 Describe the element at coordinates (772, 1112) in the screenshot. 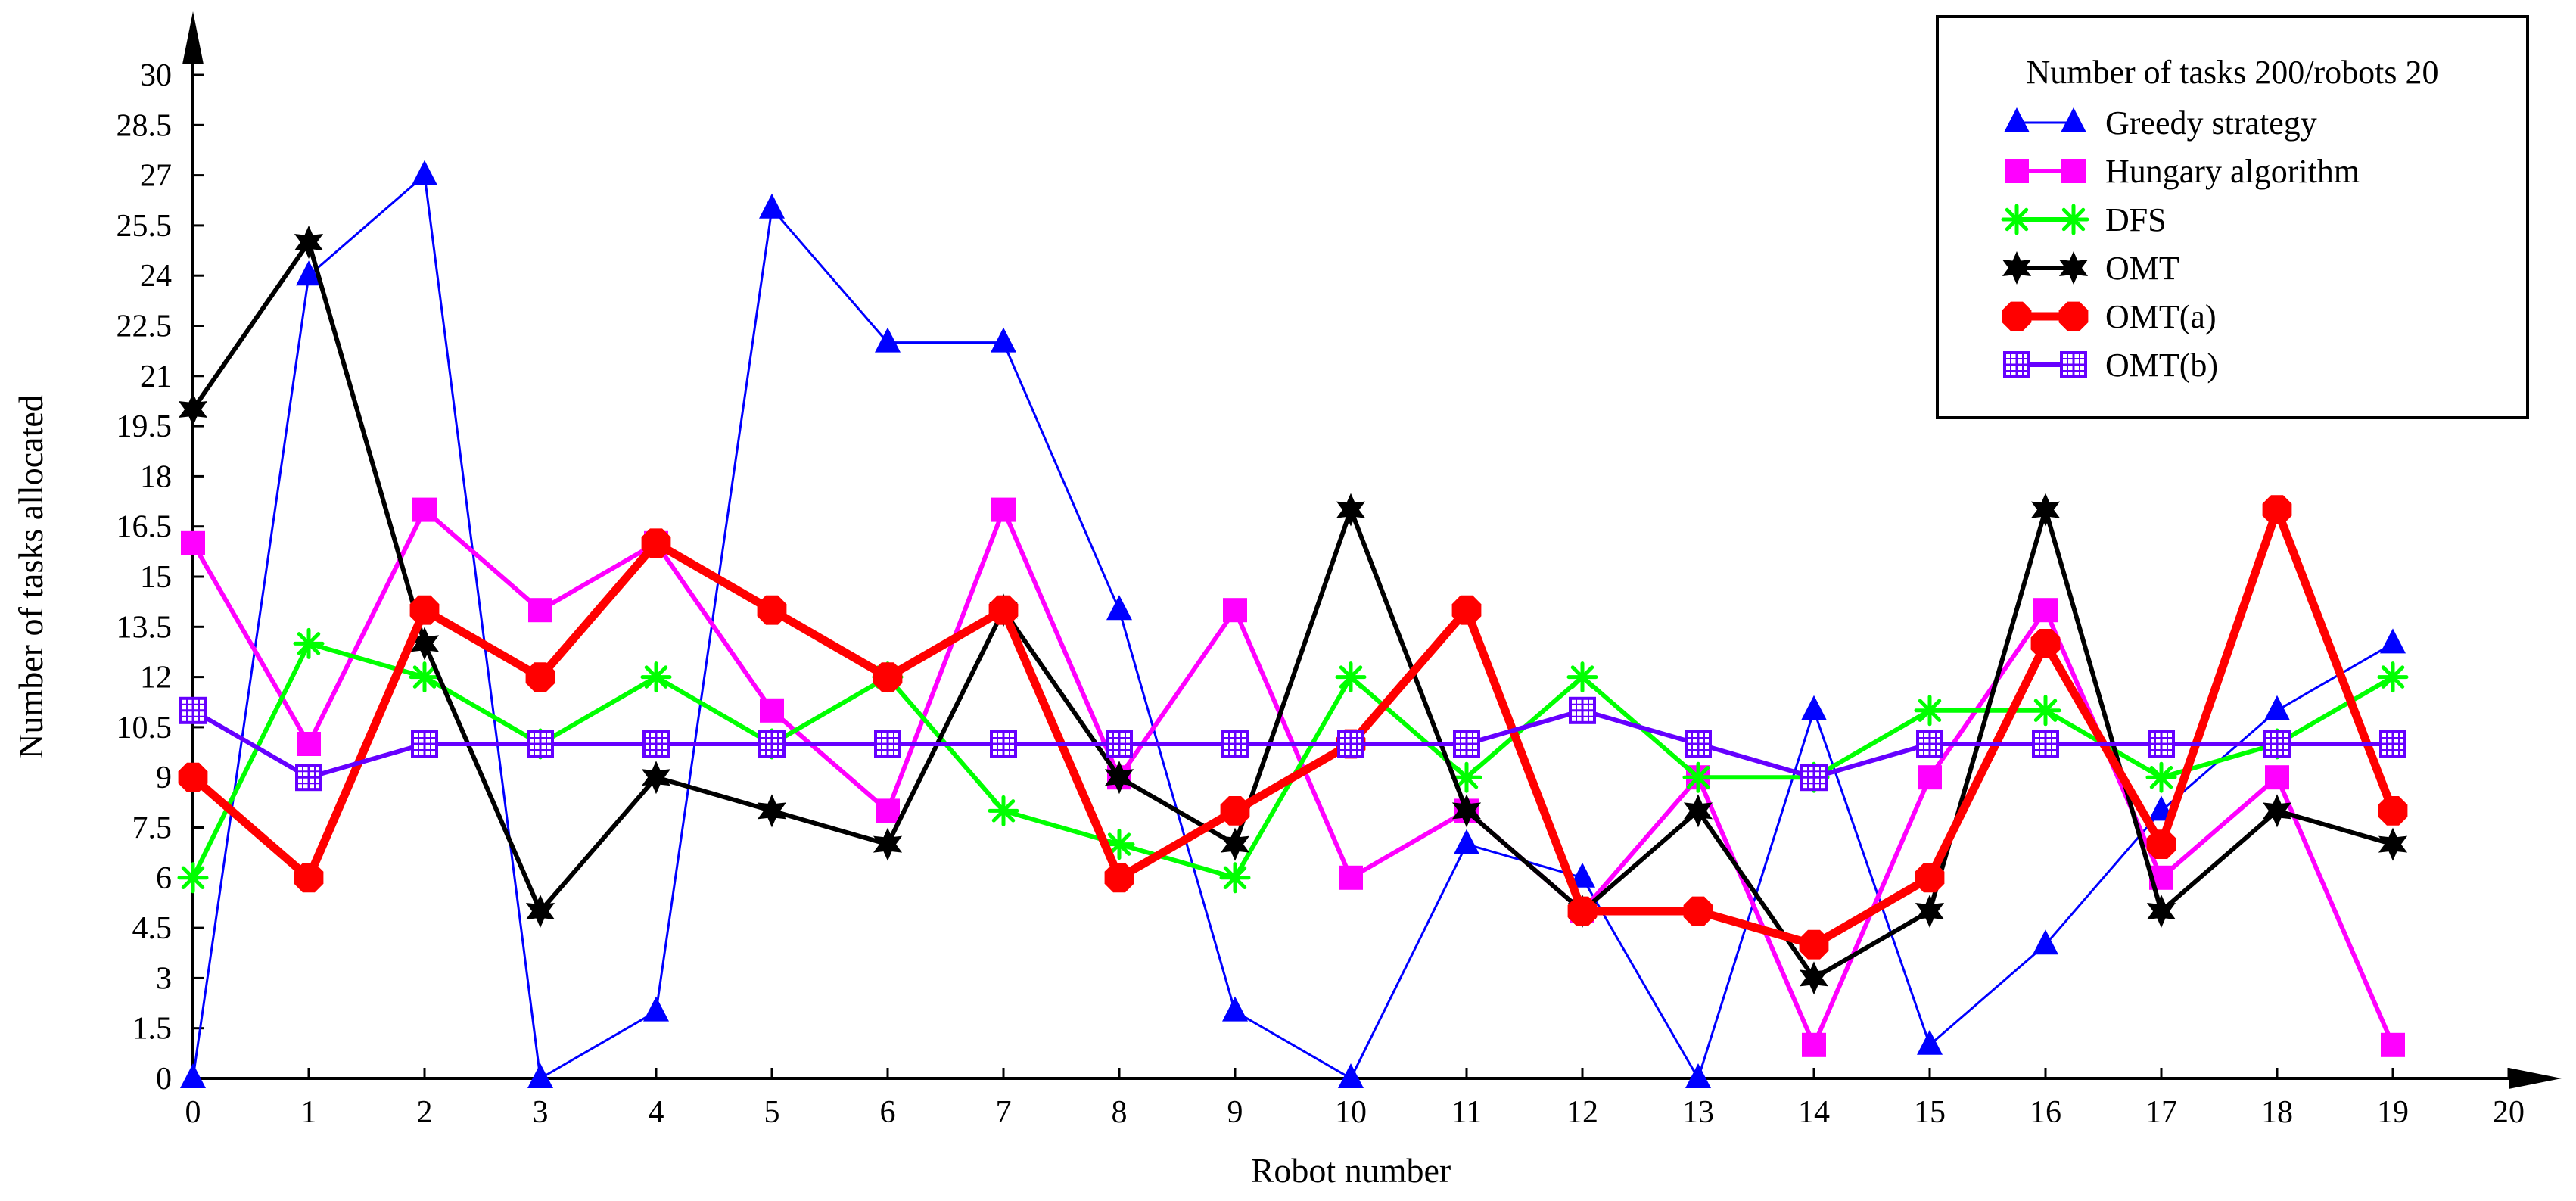

I see `x-tick-label: 5` at that location.